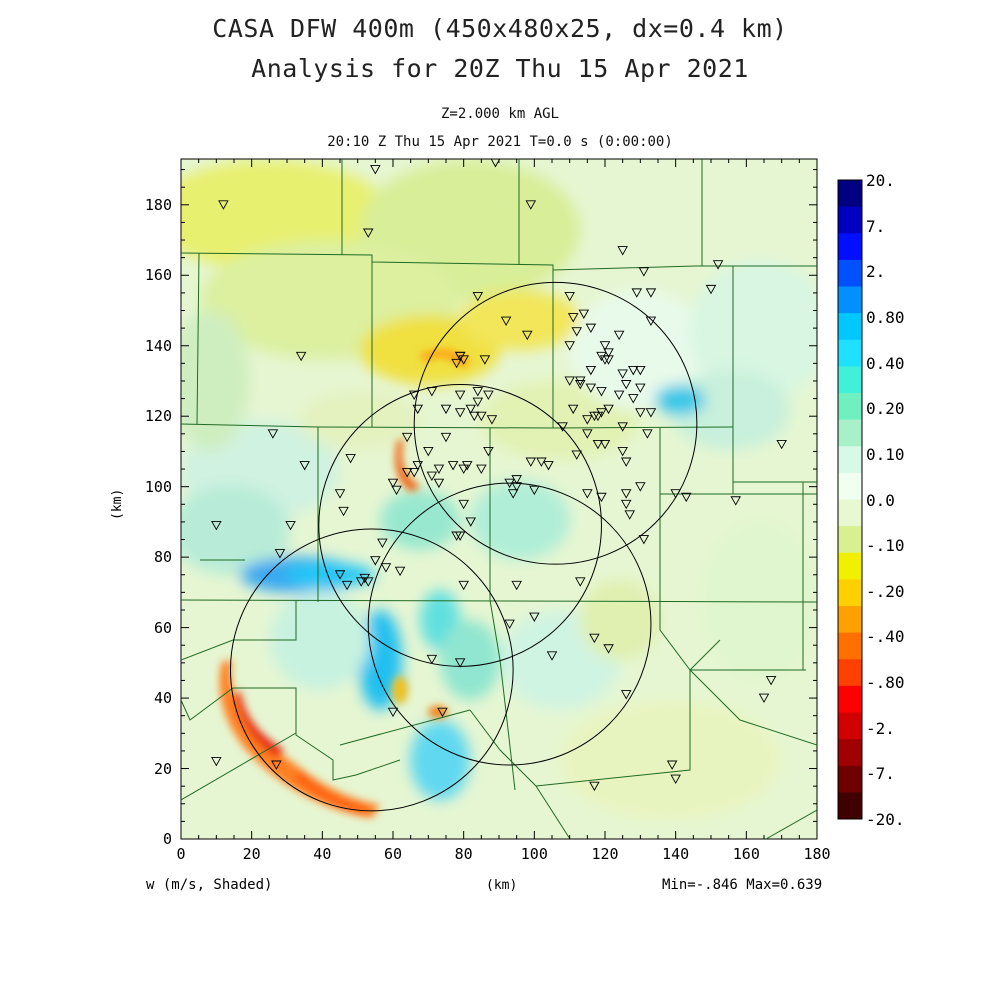  I want to click on colorbar-label: -.80, so click(885, 683).